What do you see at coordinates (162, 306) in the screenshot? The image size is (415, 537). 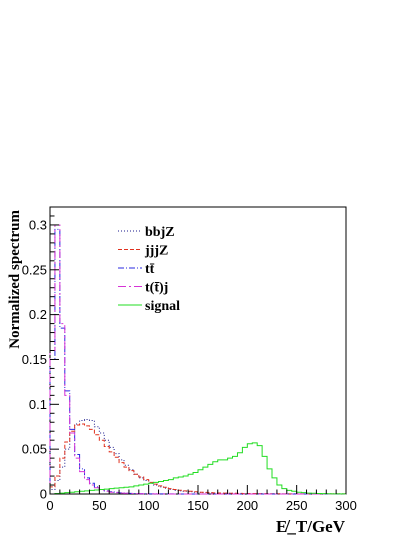 I see `legend-label-4: signal` at bounding box center [162, 306].